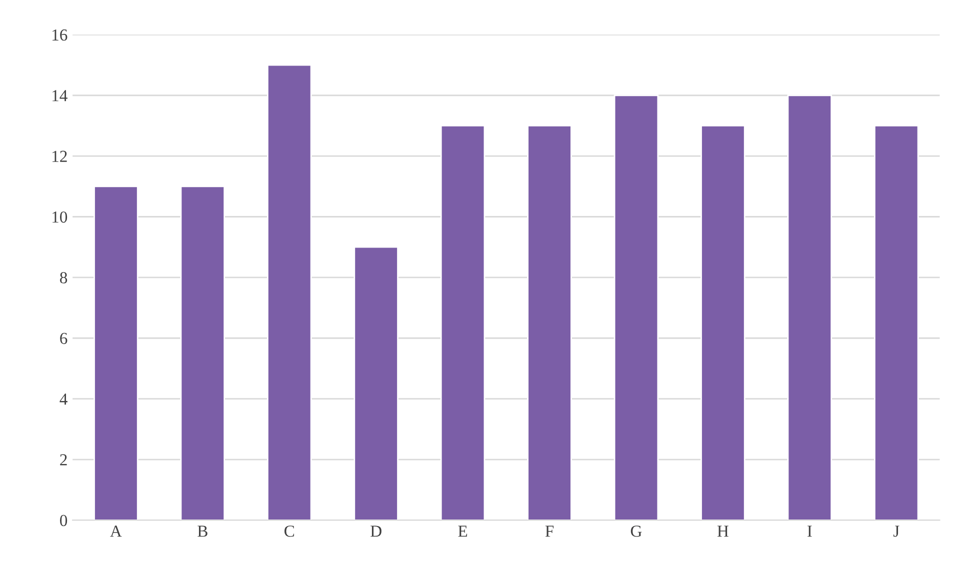 The height and width of the screenshot is (578, 955). Describe the element at coordinates (64, 520) in the screenshot. I see `y-tick-label: 0` at that location.